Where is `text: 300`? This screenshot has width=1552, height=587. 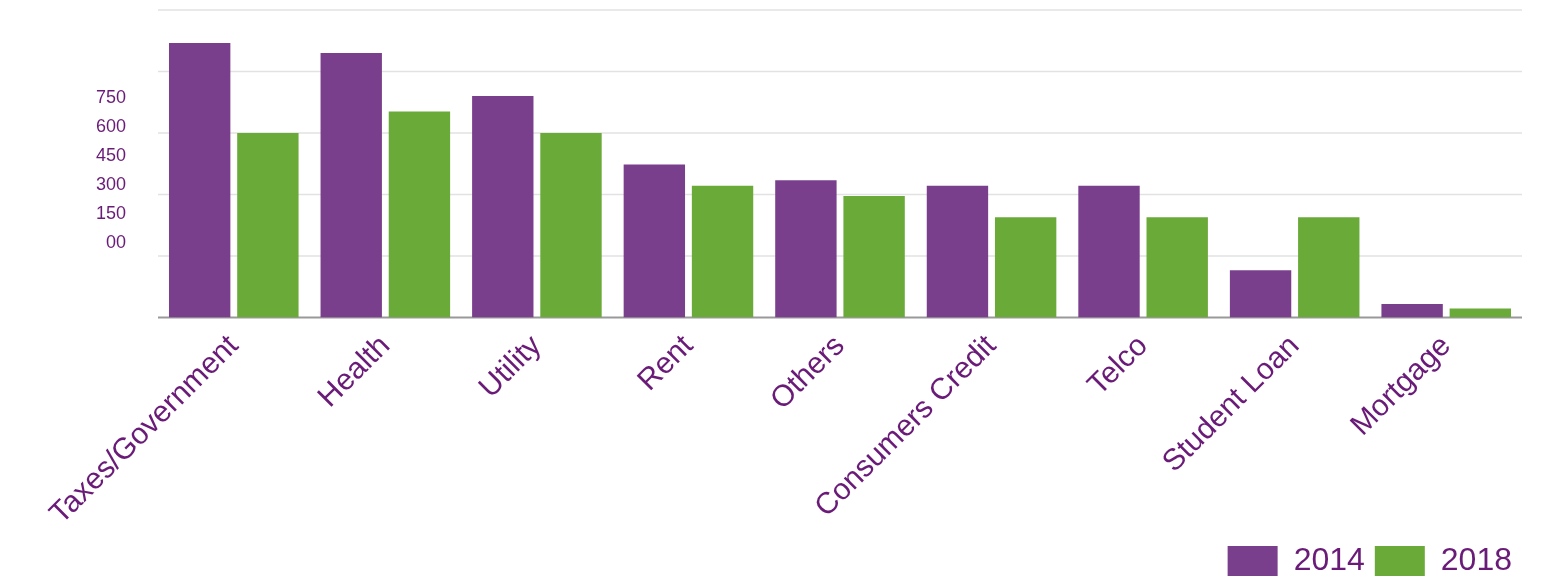 text: 300 is located at coordinates (110, 183).